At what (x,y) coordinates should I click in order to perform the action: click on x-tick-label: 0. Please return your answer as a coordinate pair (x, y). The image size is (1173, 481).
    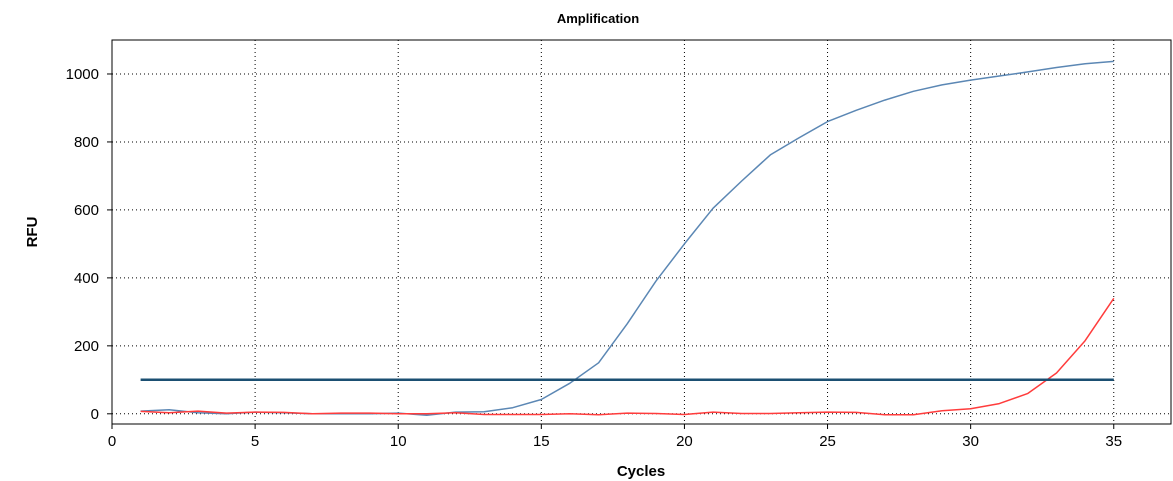
    Looking at the image, I should click on (112, 441).